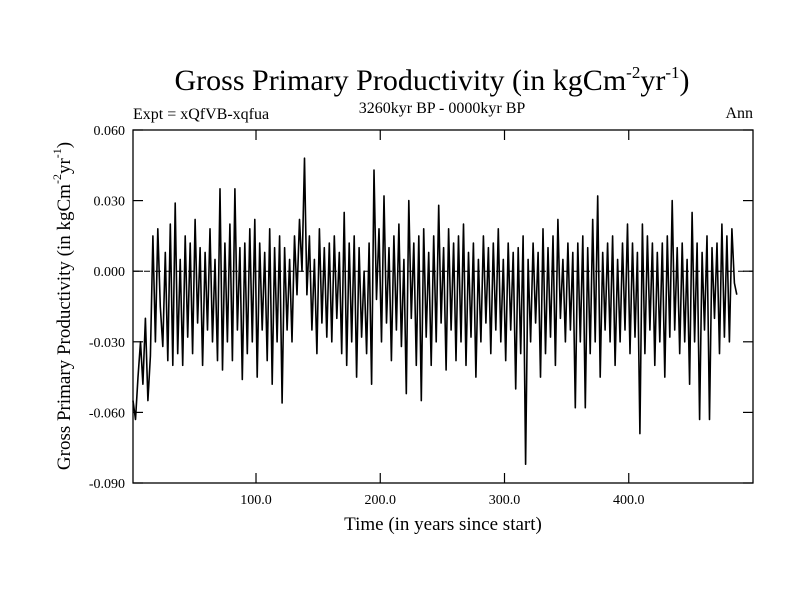 The width and height of the screenshot is (800, 600). Describe the element at coordinates (107, 343) in the screenshot. I see `y-tick-label: -0.030` at that location.